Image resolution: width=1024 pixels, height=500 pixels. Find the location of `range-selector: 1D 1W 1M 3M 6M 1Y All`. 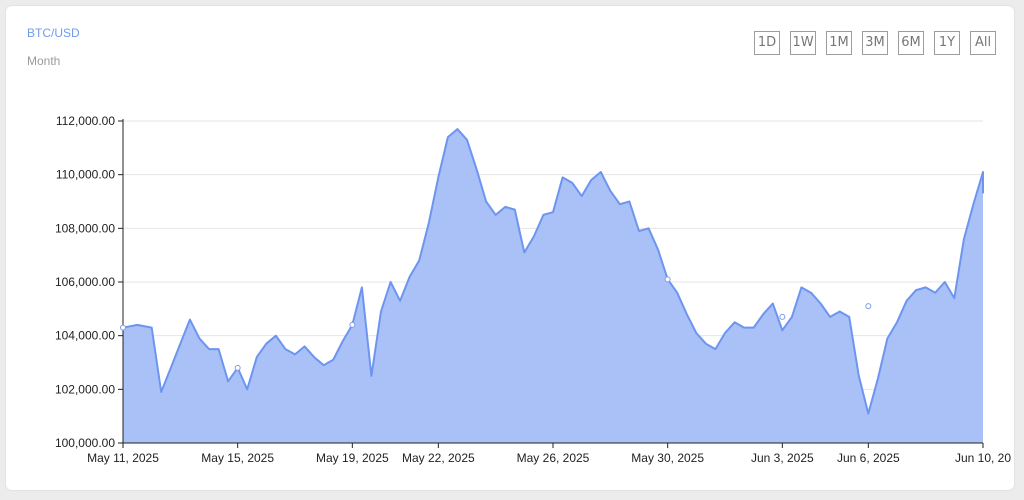

range-selector: 1D 1W 1M 3M 6M 1Y All is located at coordinates (875, 43).